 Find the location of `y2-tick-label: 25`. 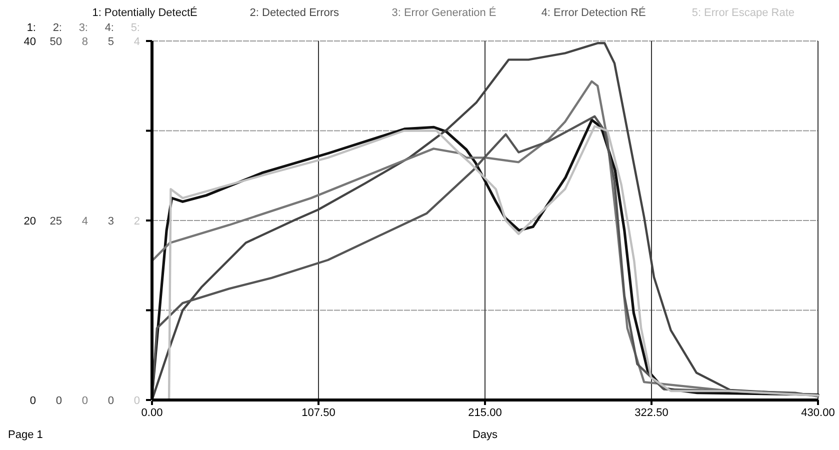

y2-tick-label: 25 is located at coordinates (56, 221).